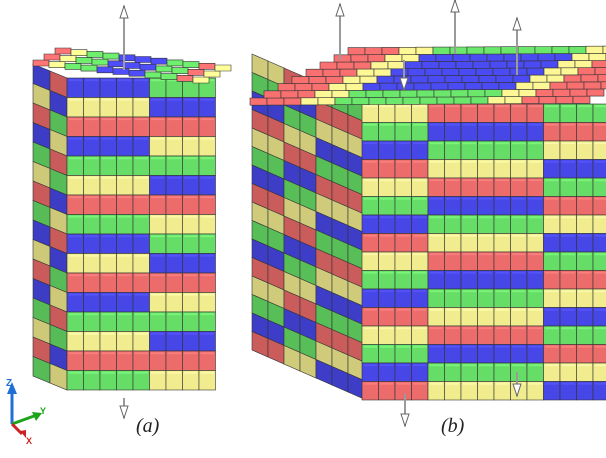  I want to click on a-top-arrow-head, so click(124, 12).